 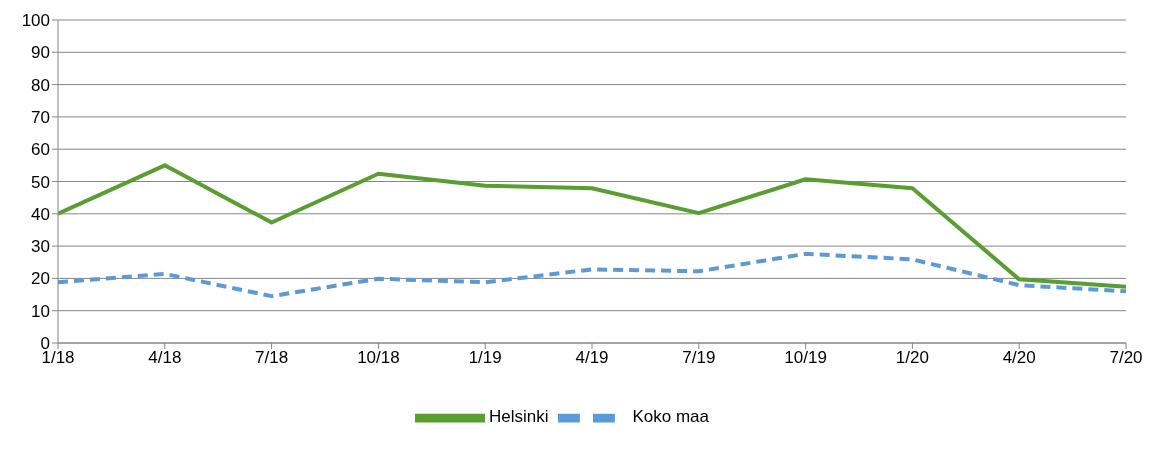 I want to click on x-tick-label: 1/19, so click(x=485, y=358).